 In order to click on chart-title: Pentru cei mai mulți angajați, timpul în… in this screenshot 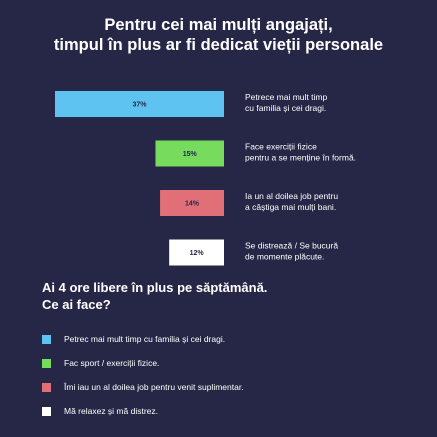, I will do `click(218, 35)`.